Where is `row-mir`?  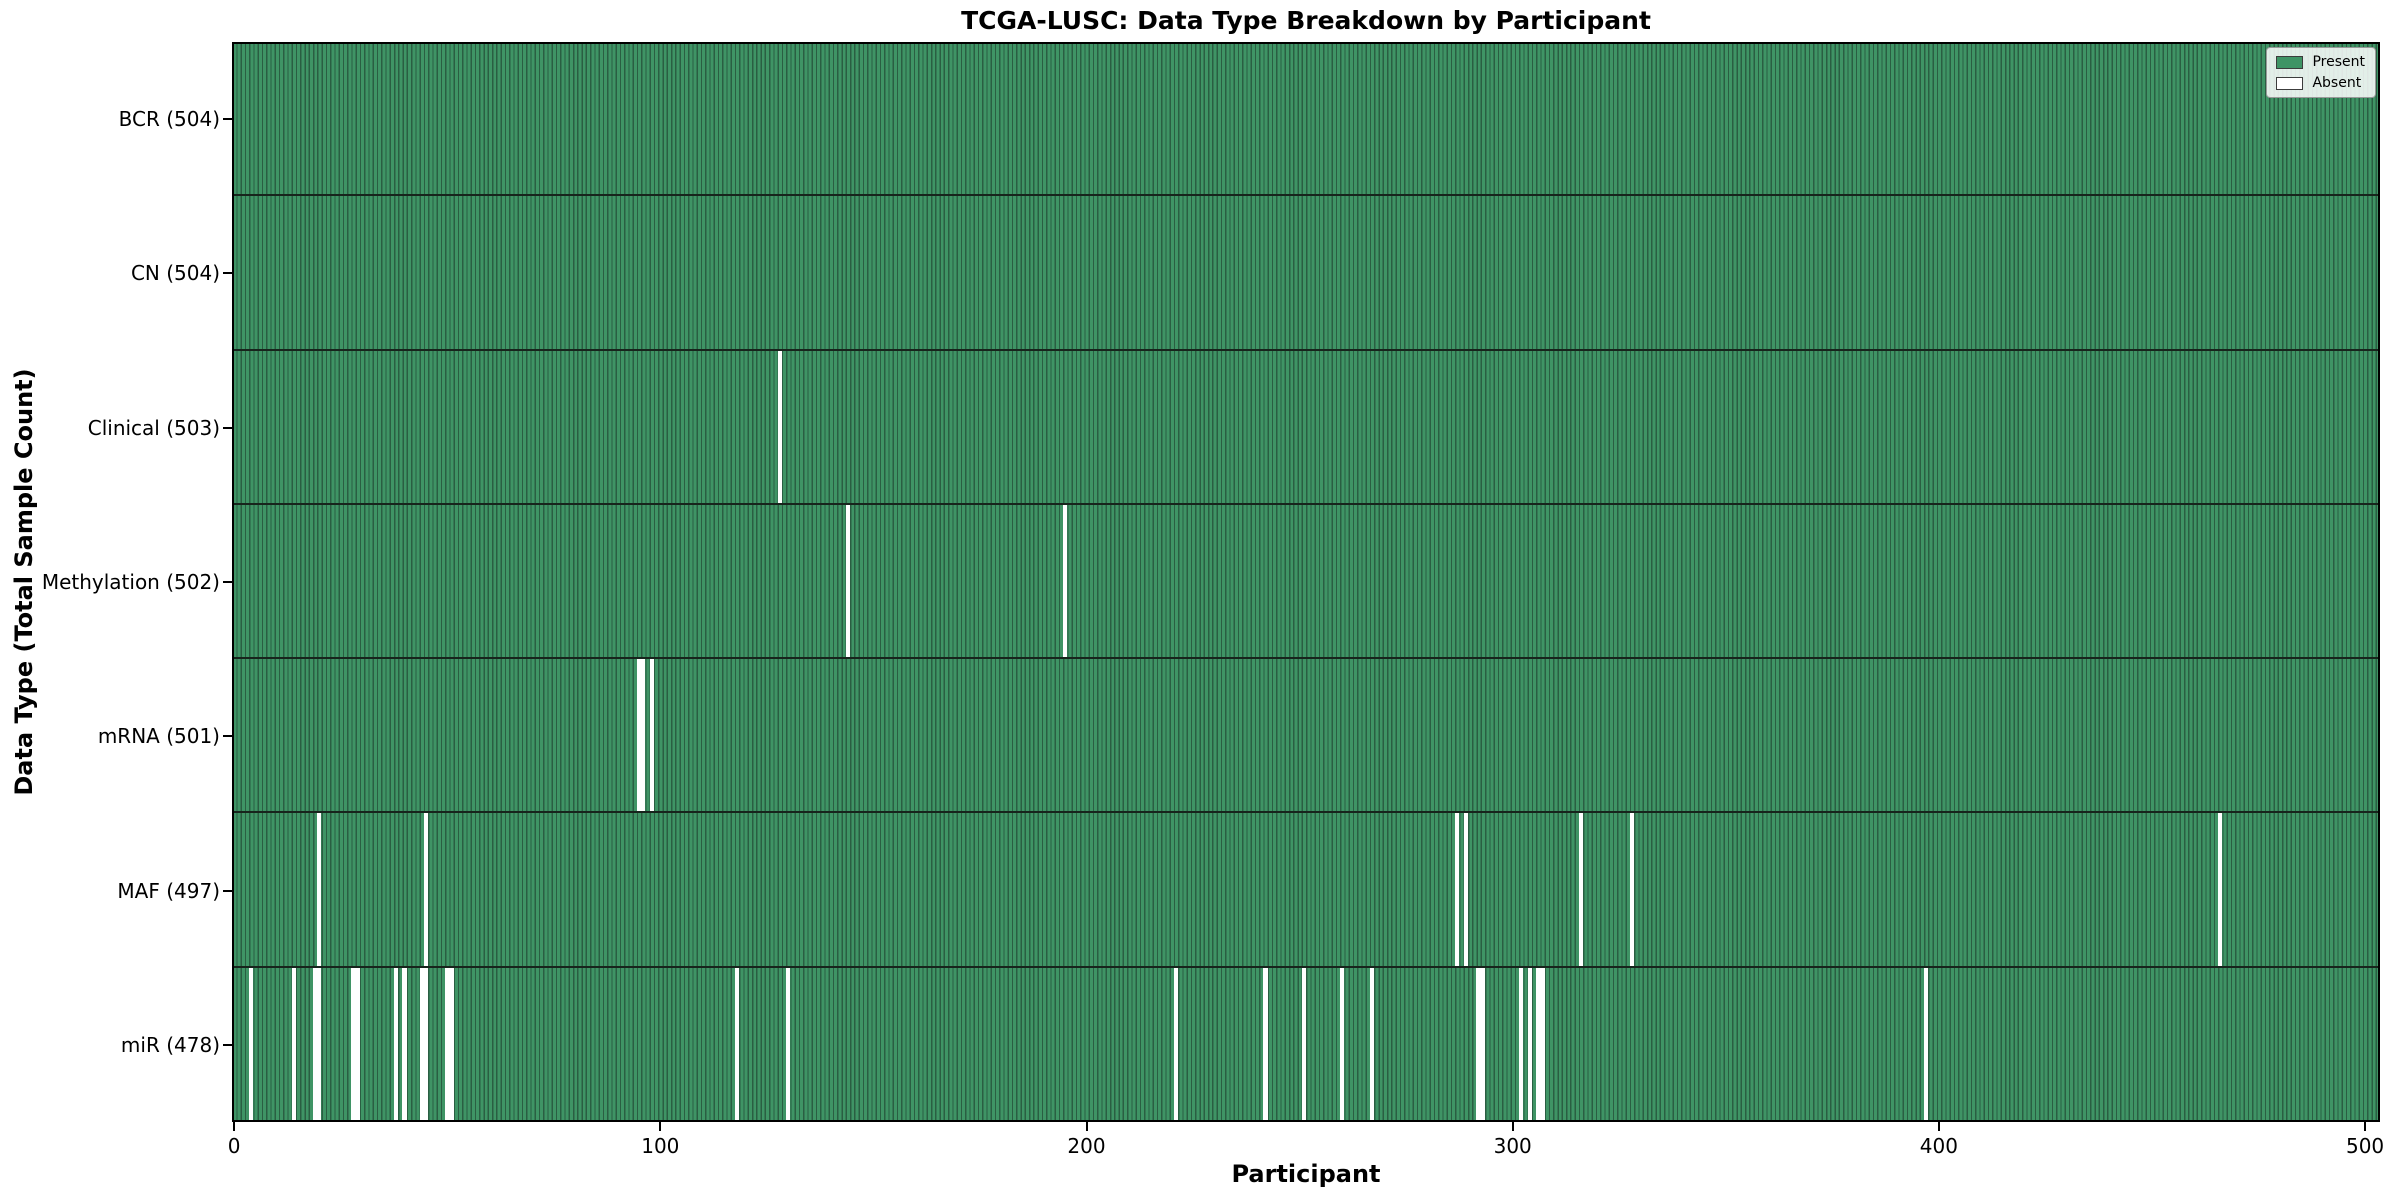 row-mir is located at coordinates (1306, 1044).